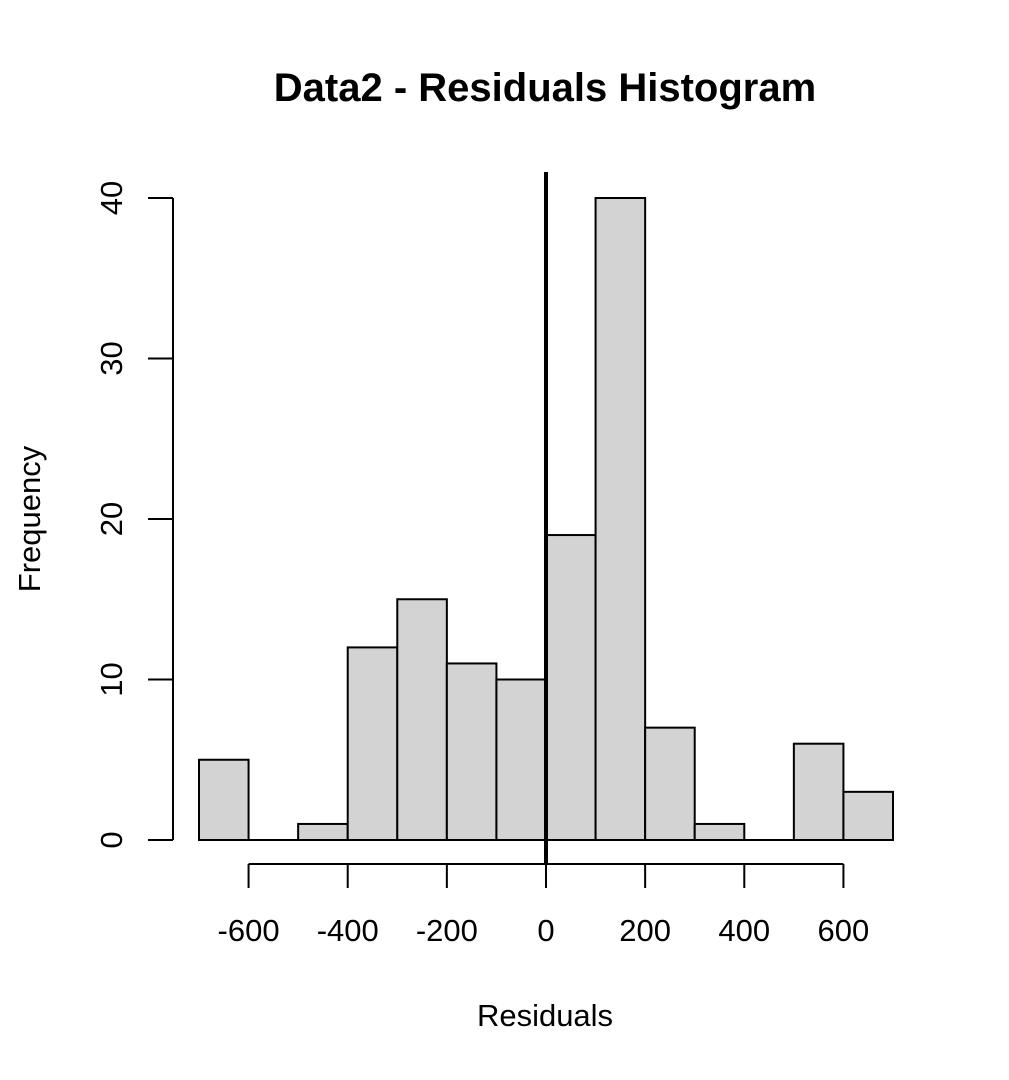  I want to click on x-tick-label: -400, so click(348, 930).